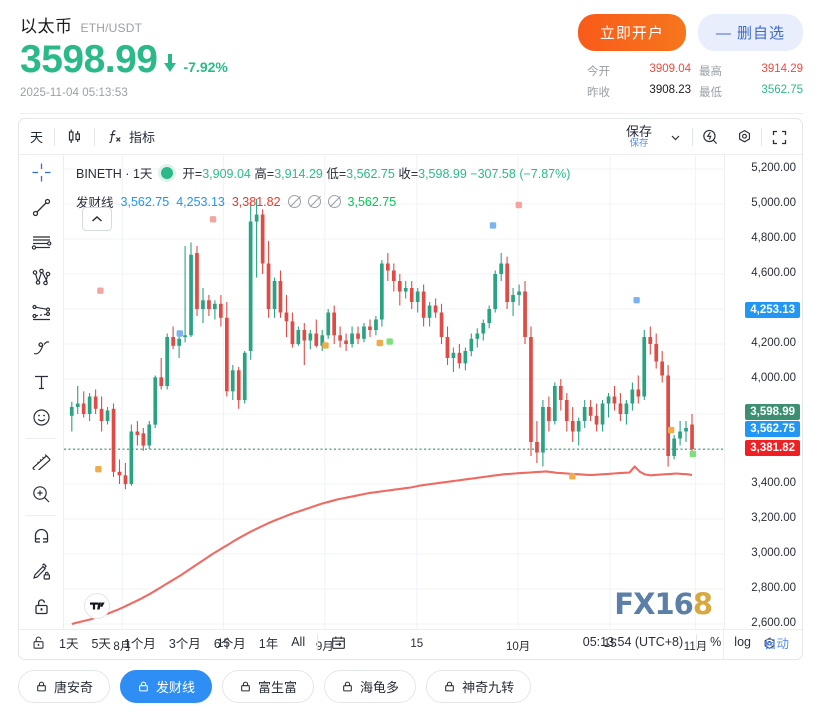  What do you see at coordinates (442, 174) in the screenshot?
I see `legend-close-value: 3,598.99` at bounding box center [442, 174].